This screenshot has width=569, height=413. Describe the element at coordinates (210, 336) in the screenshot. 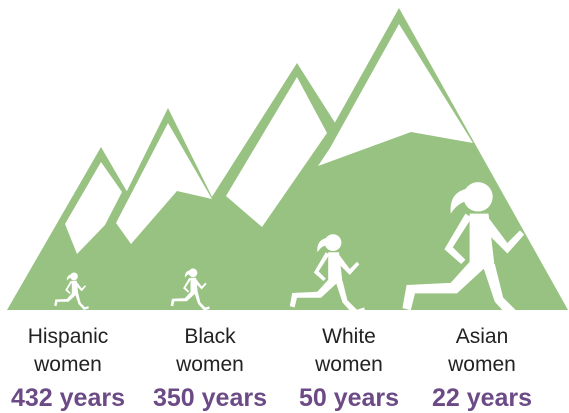

I see `group-name: Black` at that location.